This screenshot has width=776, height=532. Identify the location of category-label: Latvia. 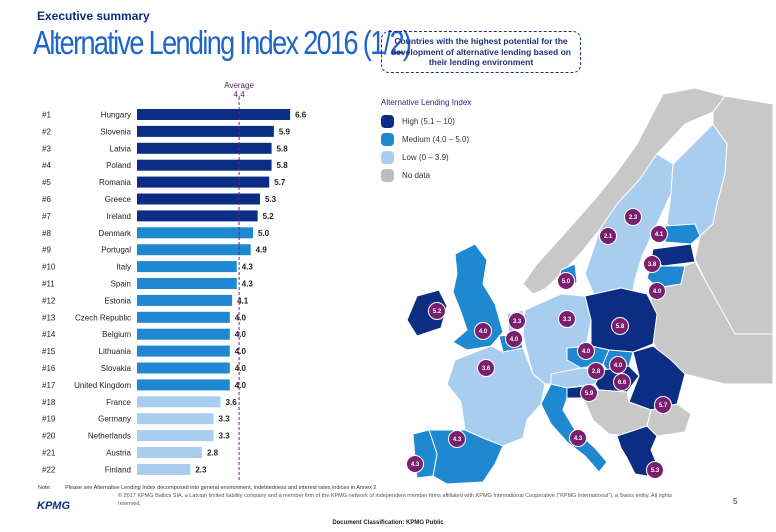
(121, 148).